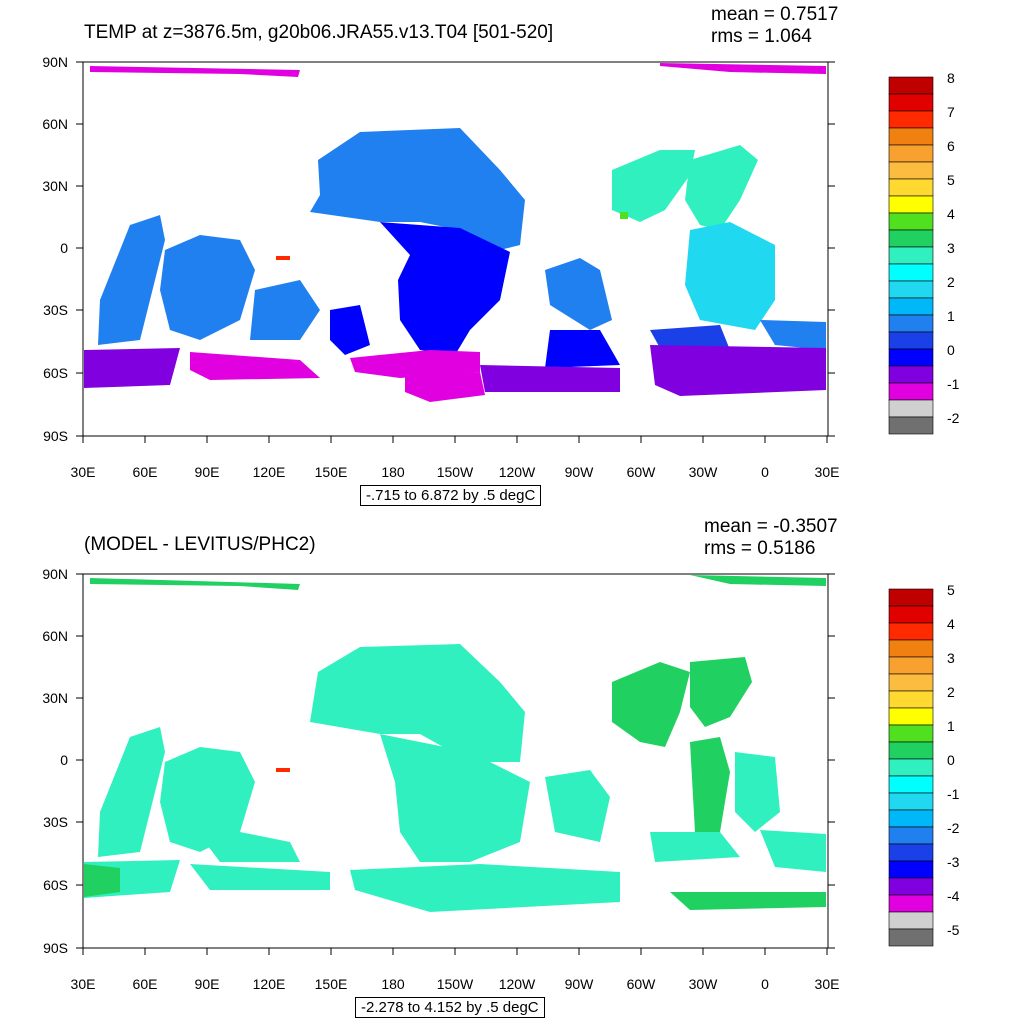  Describe the element at coordinates (760, 548) in the screenshot. I see `rms-stat: rms = 0.5186` at that location.